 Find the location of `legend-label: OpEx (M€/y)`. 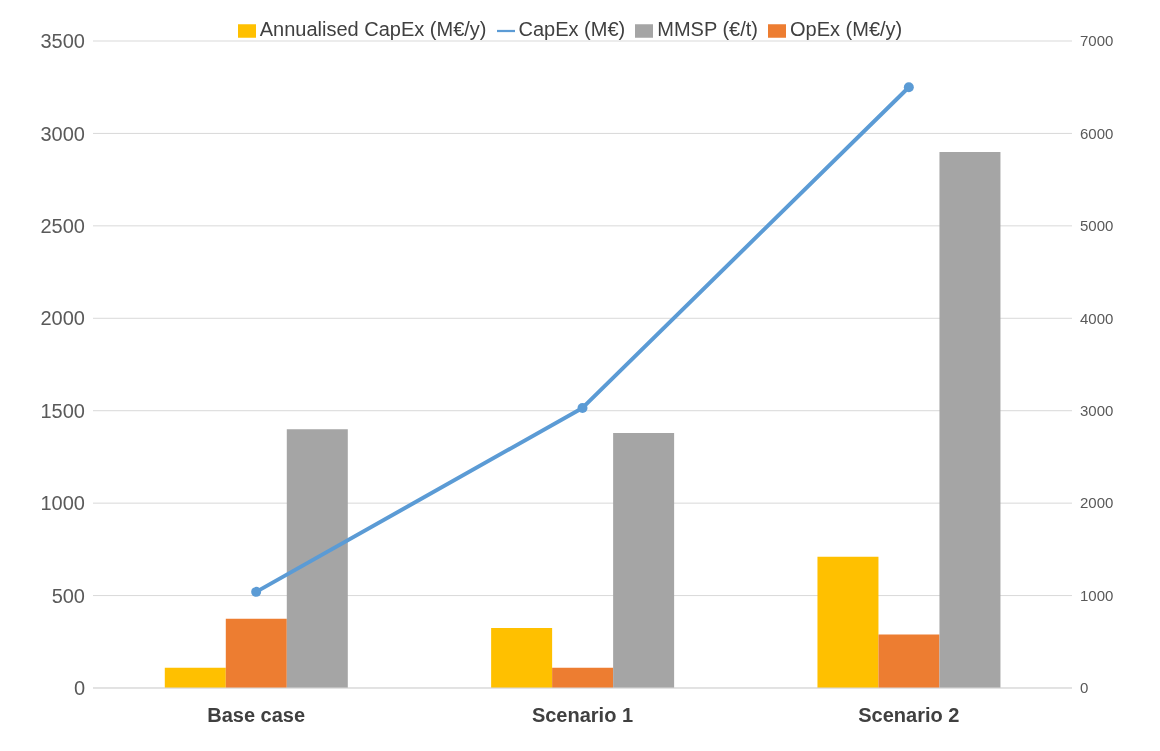

legend-label: OpEx (M€/y) is located at coordinates (846, 29).